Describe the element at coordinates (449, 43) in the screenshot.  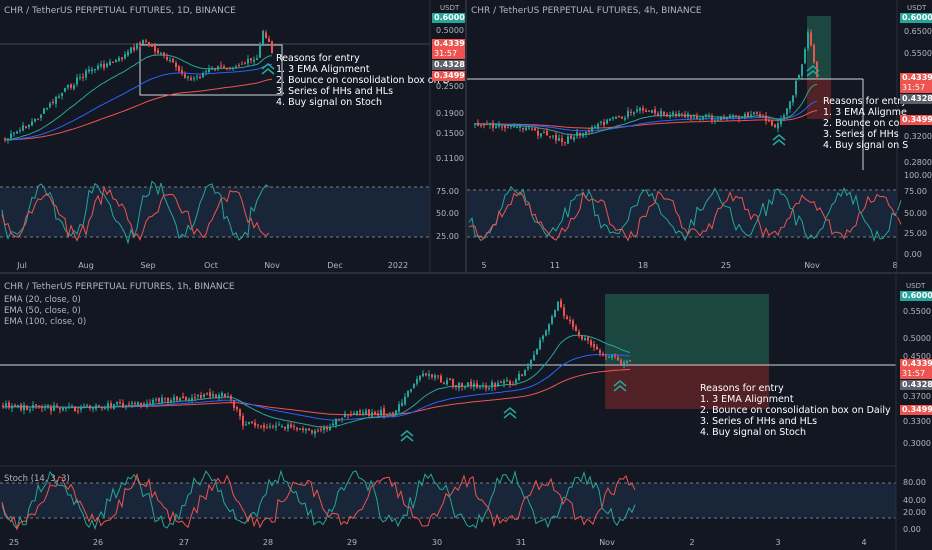
I see `daily-current-price: 0.4339` at that location.